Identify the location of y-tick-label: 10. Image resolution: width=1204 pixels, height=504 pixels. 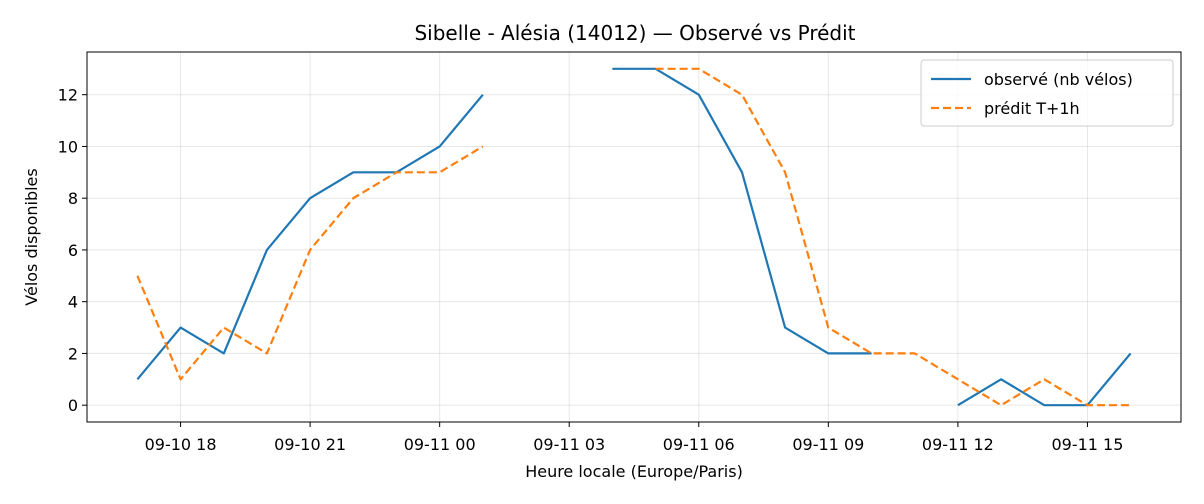
(68, 146).